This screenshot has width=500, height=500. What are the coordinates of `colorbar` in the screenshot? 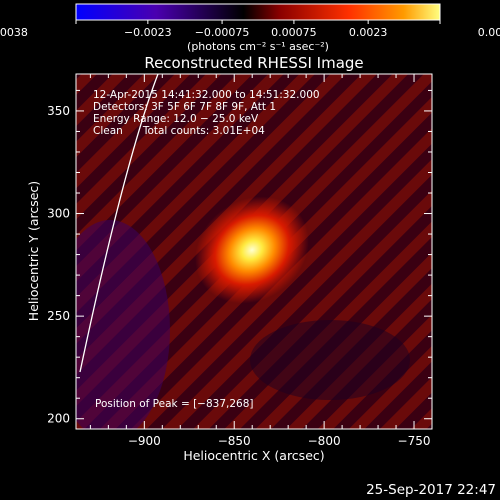 It's located at (258, 12).